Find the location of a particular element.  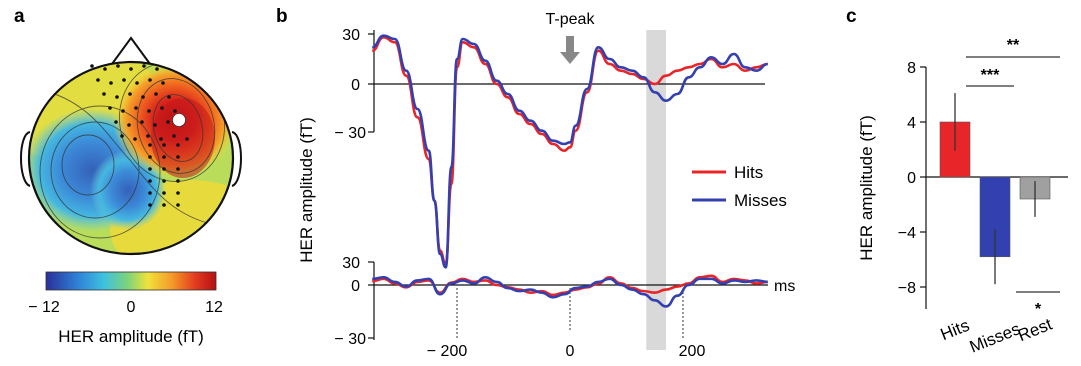

head-outline is located at coordinates (131, 158).